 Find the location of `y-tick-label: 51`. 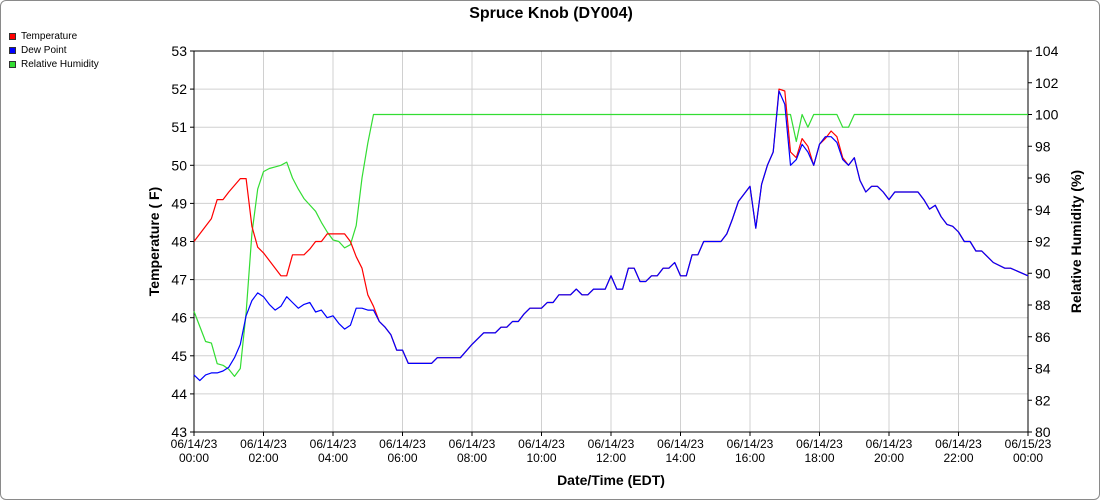

y-tick-label: 51 is located at coordinates (179, 127).